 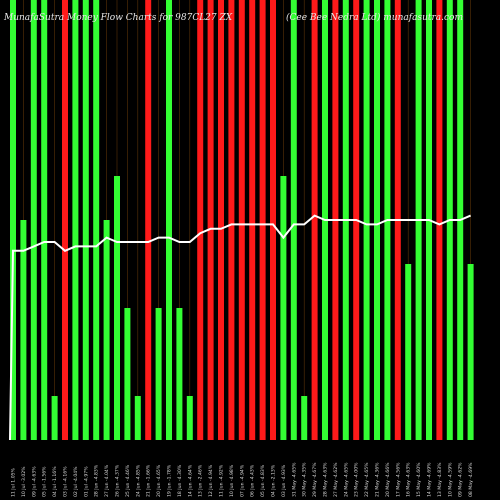 What do you see at coordinates (253, 480) in the screenshot?
I see `x-tick-label: 06 Jun -4.43%` at bounding box center [253, 480].